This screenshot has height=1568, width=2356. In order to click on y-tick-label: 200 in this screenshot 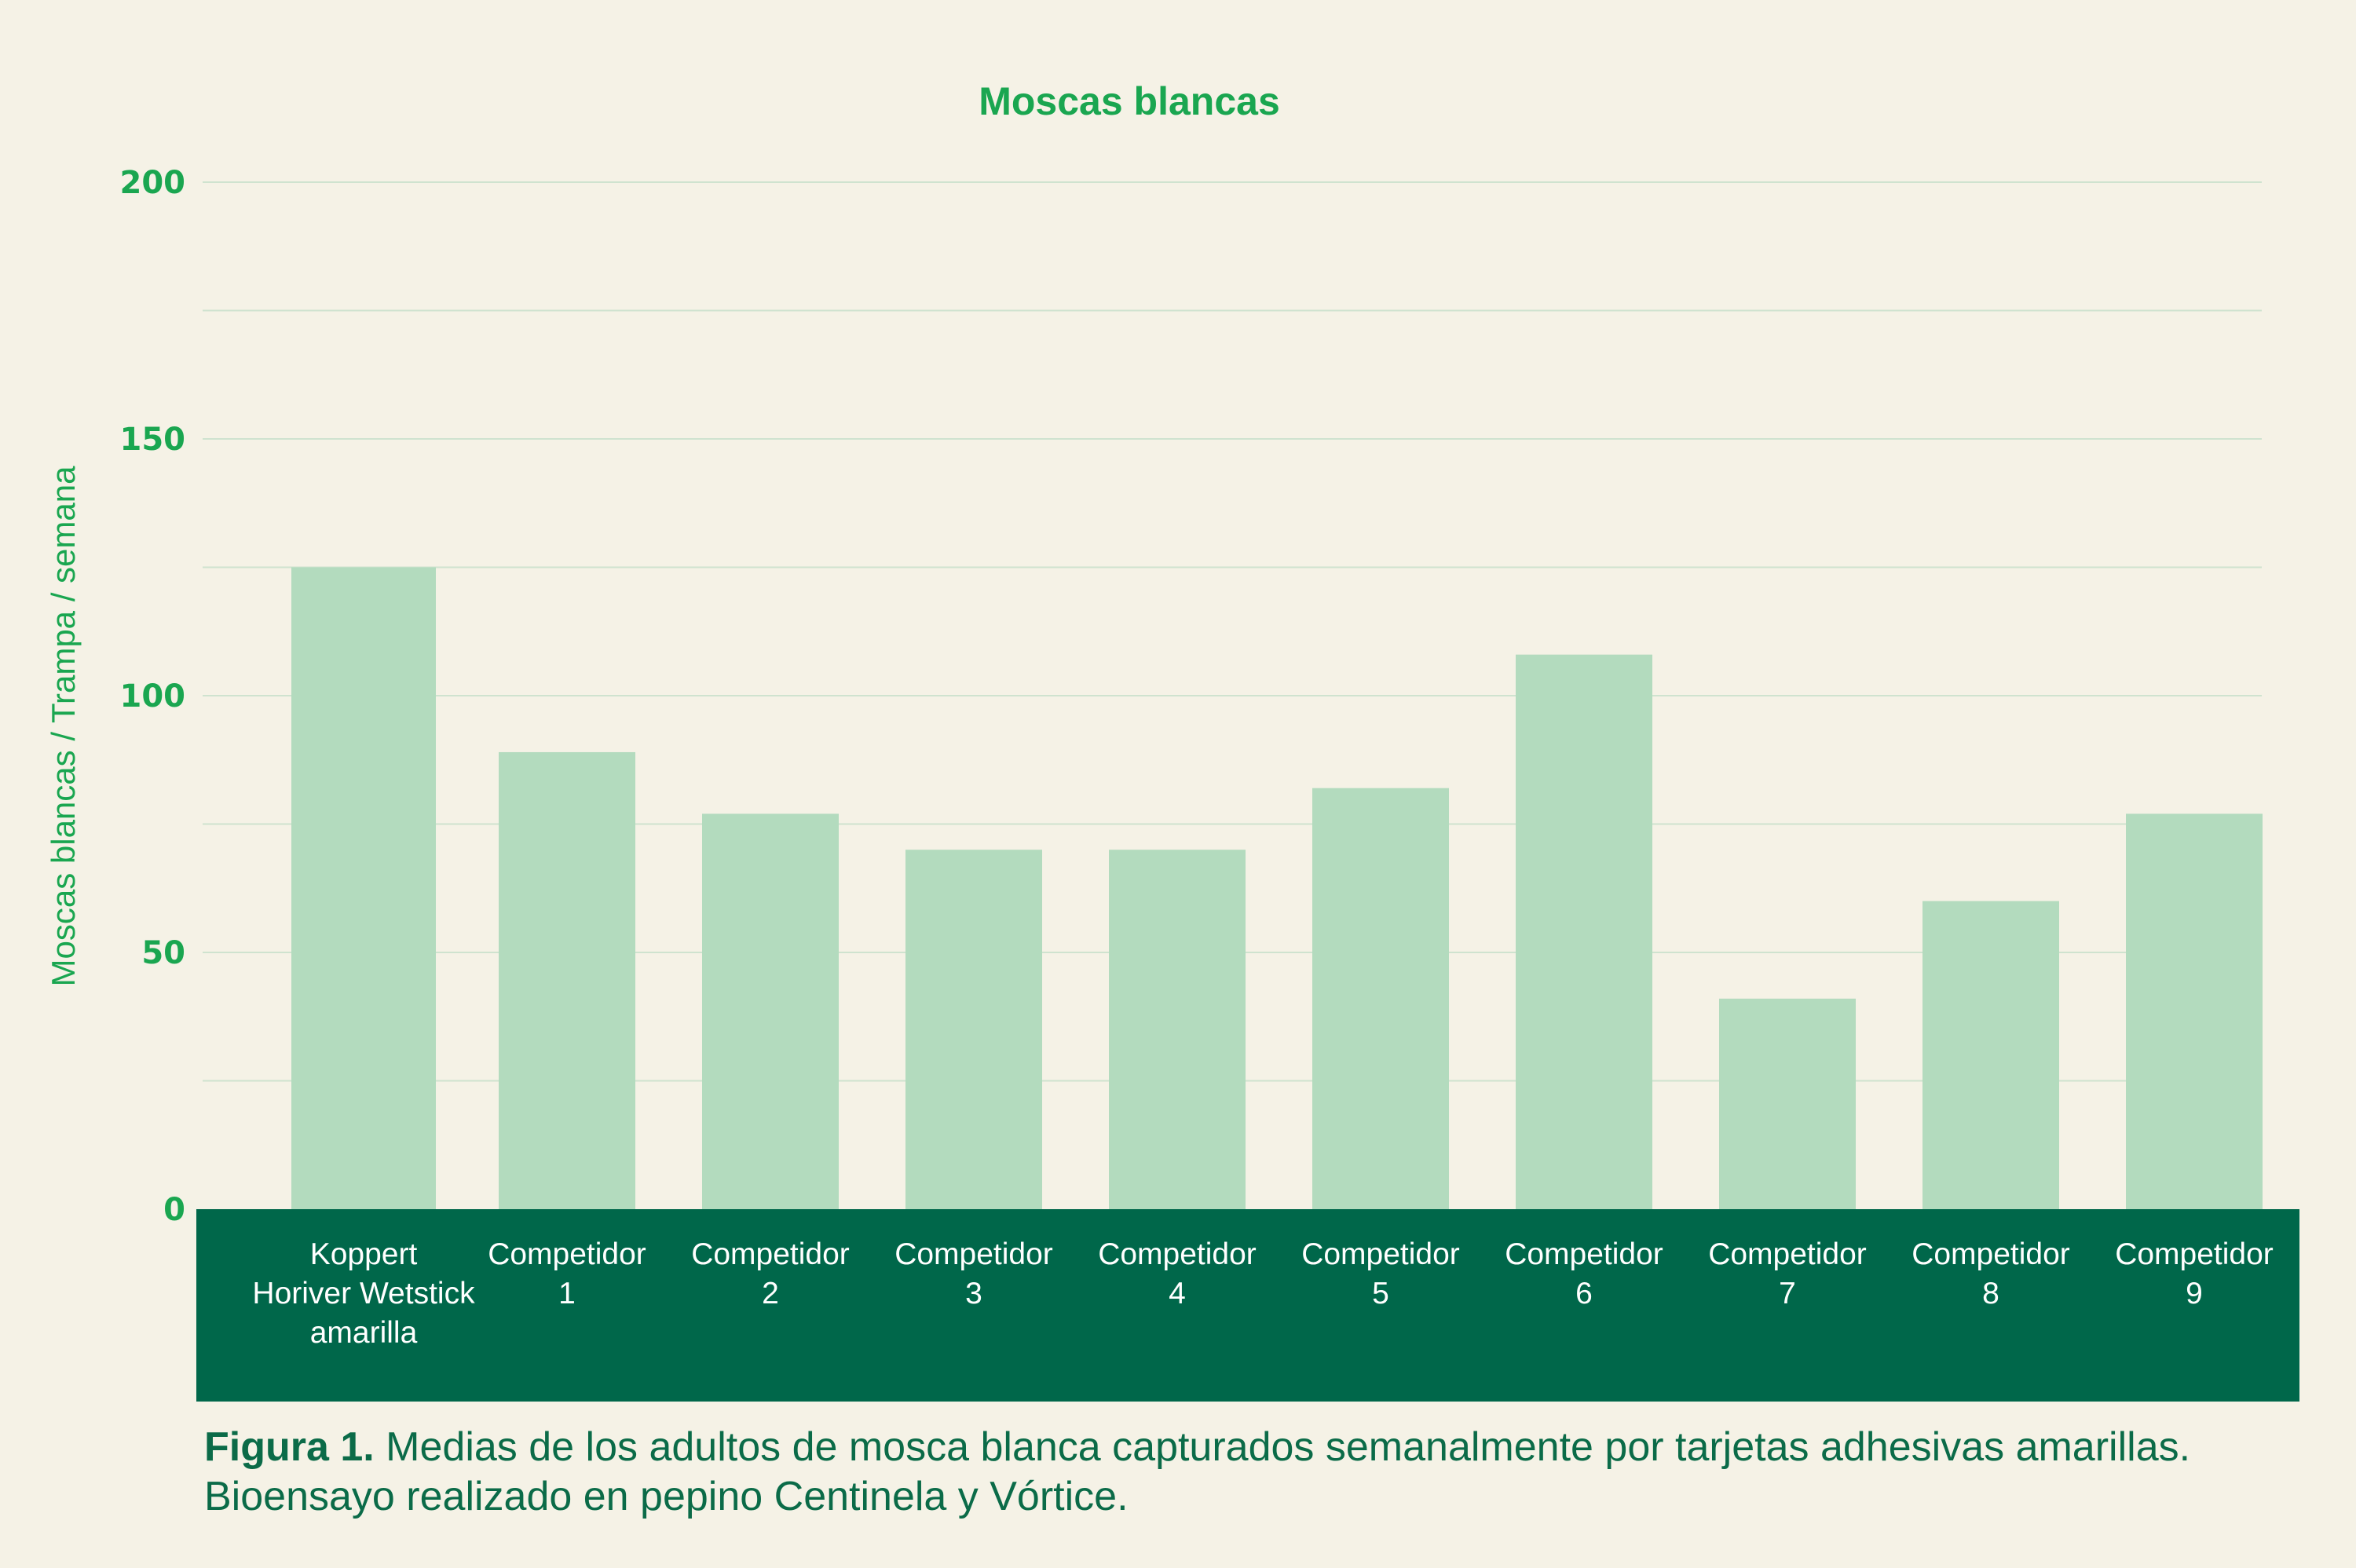, I will do `click(153, 183)`.